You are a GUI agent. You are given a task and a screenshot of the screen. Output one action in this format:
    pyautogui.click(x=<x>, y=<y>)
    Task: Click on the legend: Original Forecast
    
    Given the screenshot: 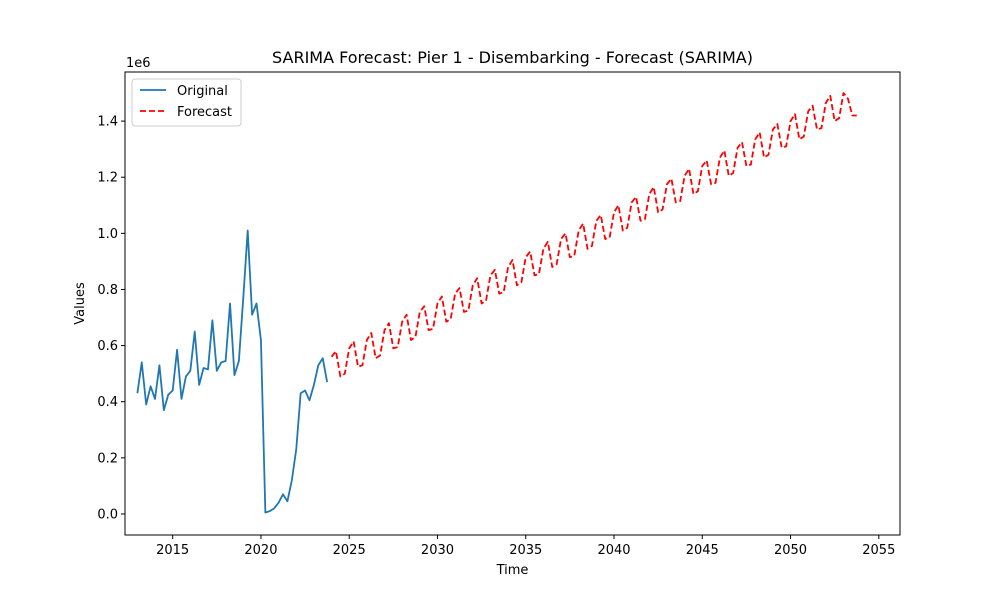 What is the action you would take?
    pyautogui.click(x=186, y=102)
    